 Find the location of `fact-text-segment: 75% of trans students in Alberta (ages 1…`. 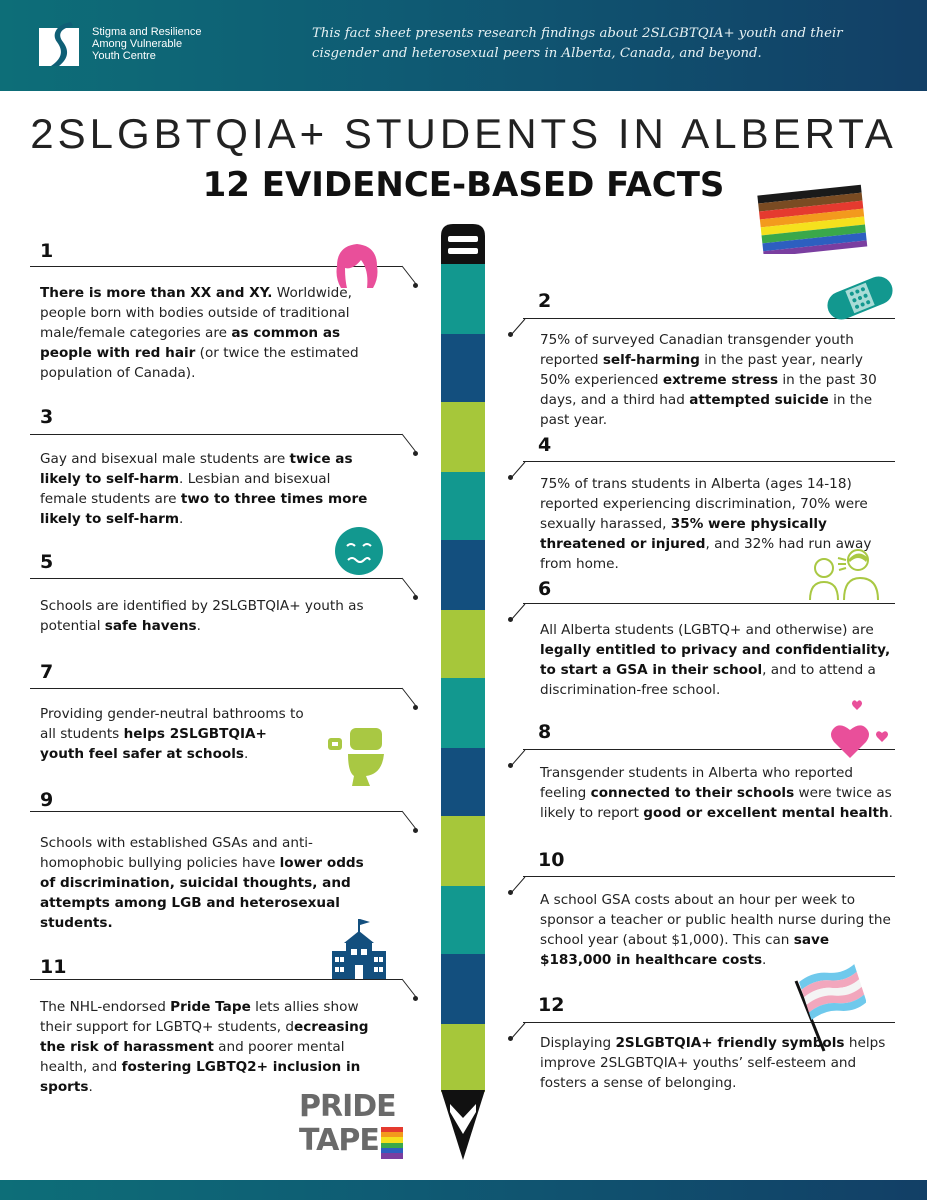

fact-text-segment: 75% of trans students in Alberta (ages 1… is located at coordinates (704, 504).